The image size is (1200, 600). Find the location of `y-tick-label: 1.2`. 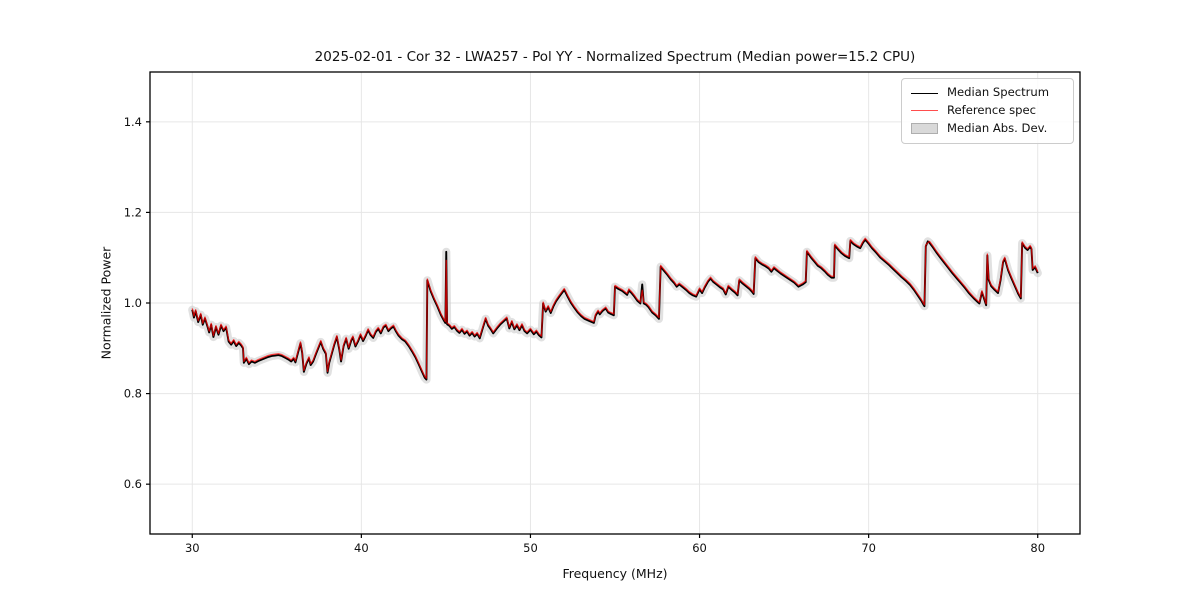

y-tick-label: 1.2 is located at coordinates (133, 212).